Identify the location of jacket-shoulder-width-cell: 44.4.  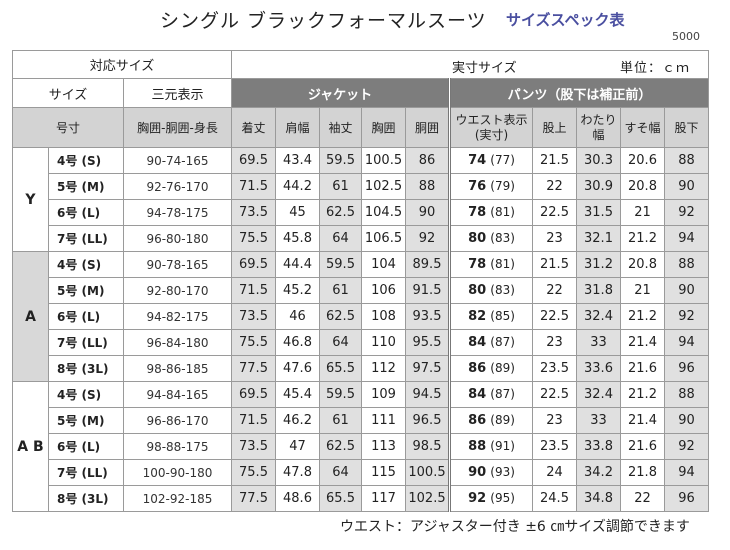
(297, 264).